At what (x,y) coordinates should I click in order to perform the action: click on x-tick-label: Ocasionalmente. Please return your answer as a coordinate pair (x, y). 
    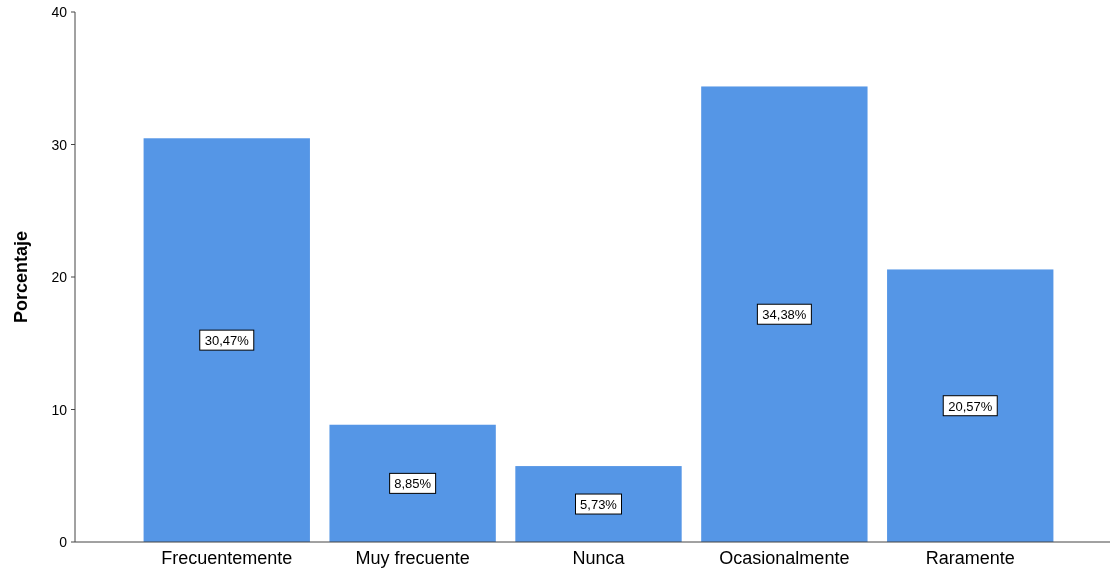
    Looking at the image, I should click on (784, 558).